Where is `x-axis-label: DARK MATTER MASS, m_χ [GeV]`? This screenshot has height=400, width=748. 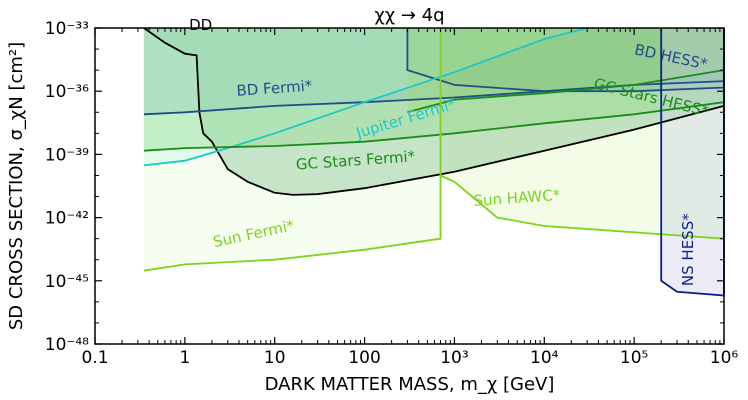 x-axis-label: DARK MATTER MASS, m_χ [GeV] is located at coordinates (410, 384).